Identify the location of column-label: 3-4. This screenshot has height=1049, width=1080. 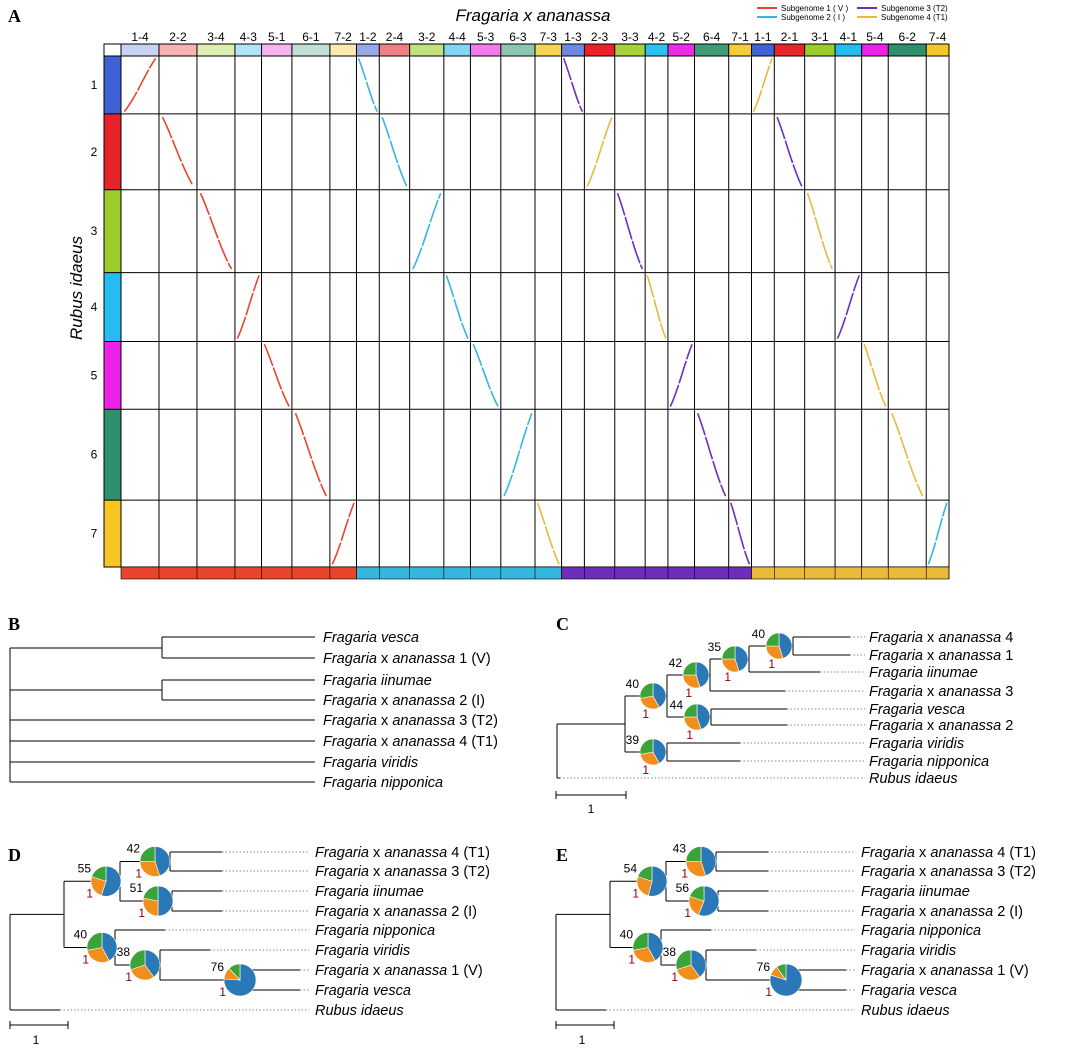
(216, 37).